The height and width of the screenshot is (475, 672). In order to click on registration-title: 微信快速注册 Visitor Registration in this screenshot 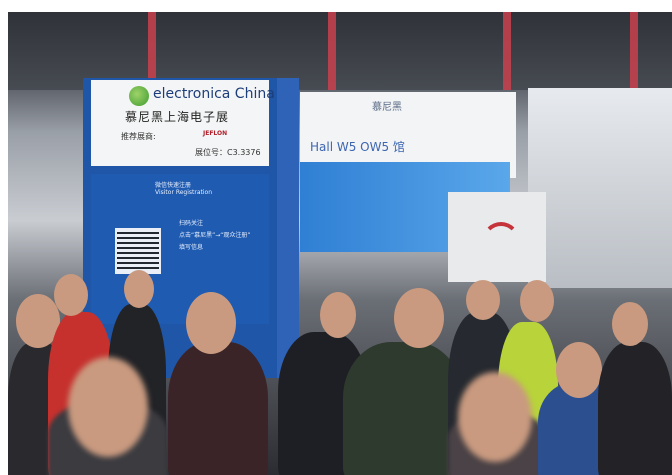, I will do `click(183, 188)`.